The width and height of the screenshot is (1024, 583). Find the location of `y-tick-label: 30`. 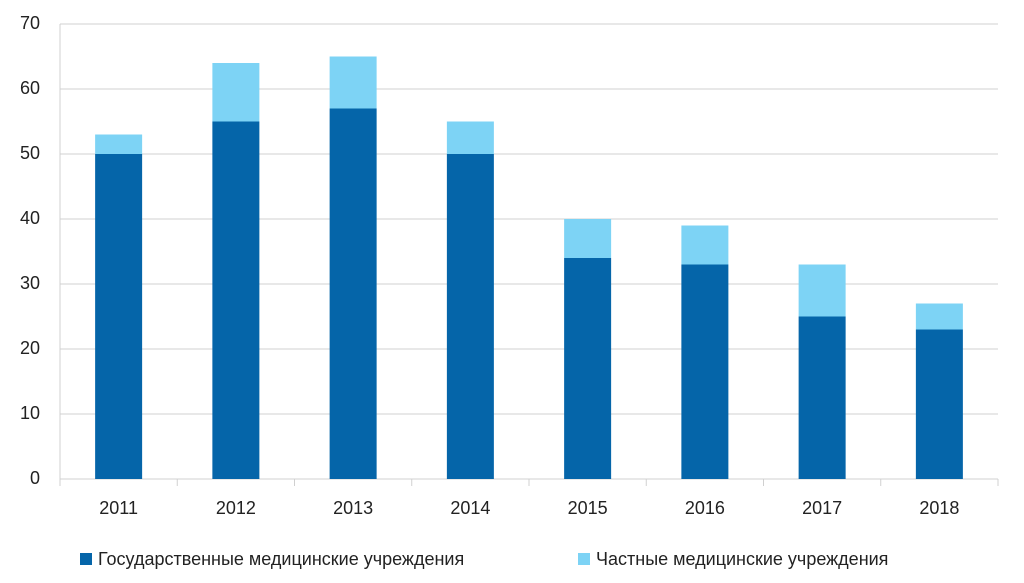

y-tick-label: 30 is located at coordinates (30, 283).